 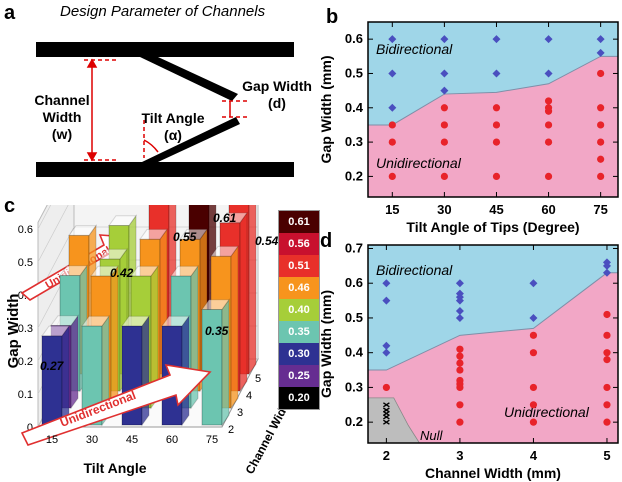 I want to click on x-tick-label: 5, so click(x=606, y=455).